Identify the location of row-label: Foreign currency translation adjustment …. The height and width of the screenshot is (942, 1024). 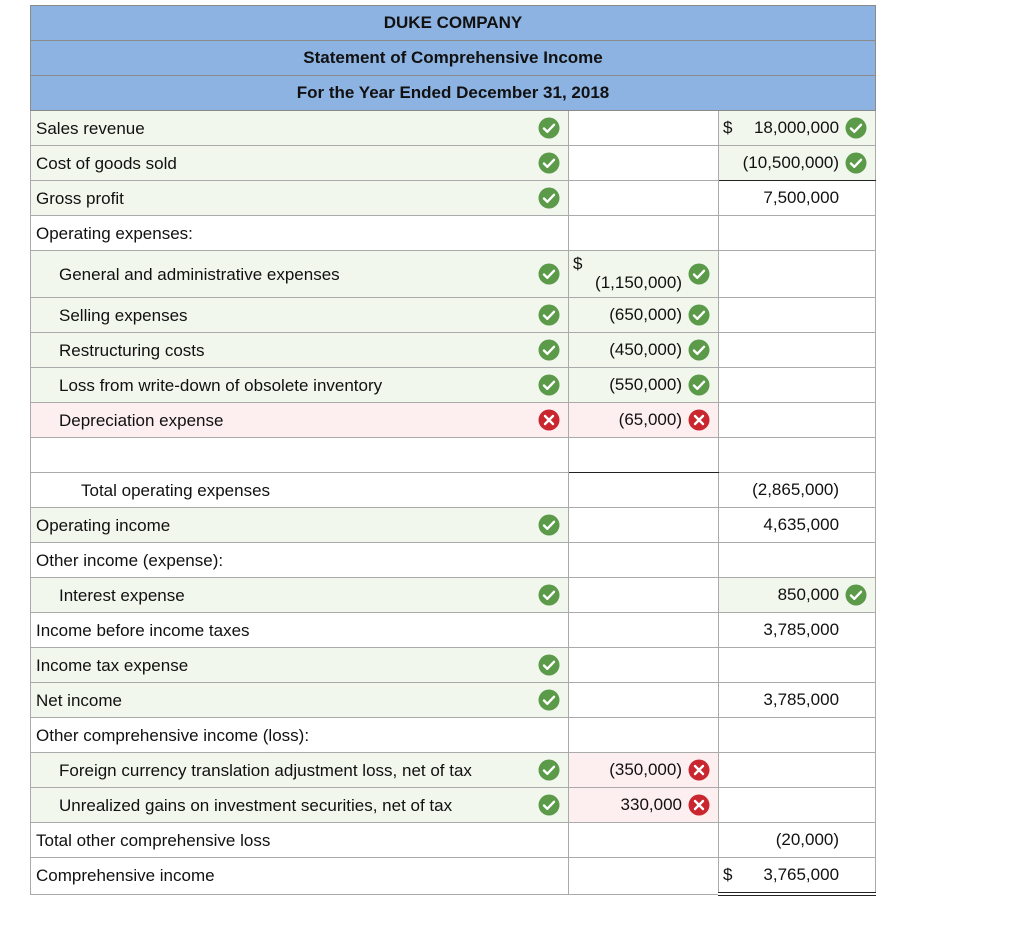
(265, 770).